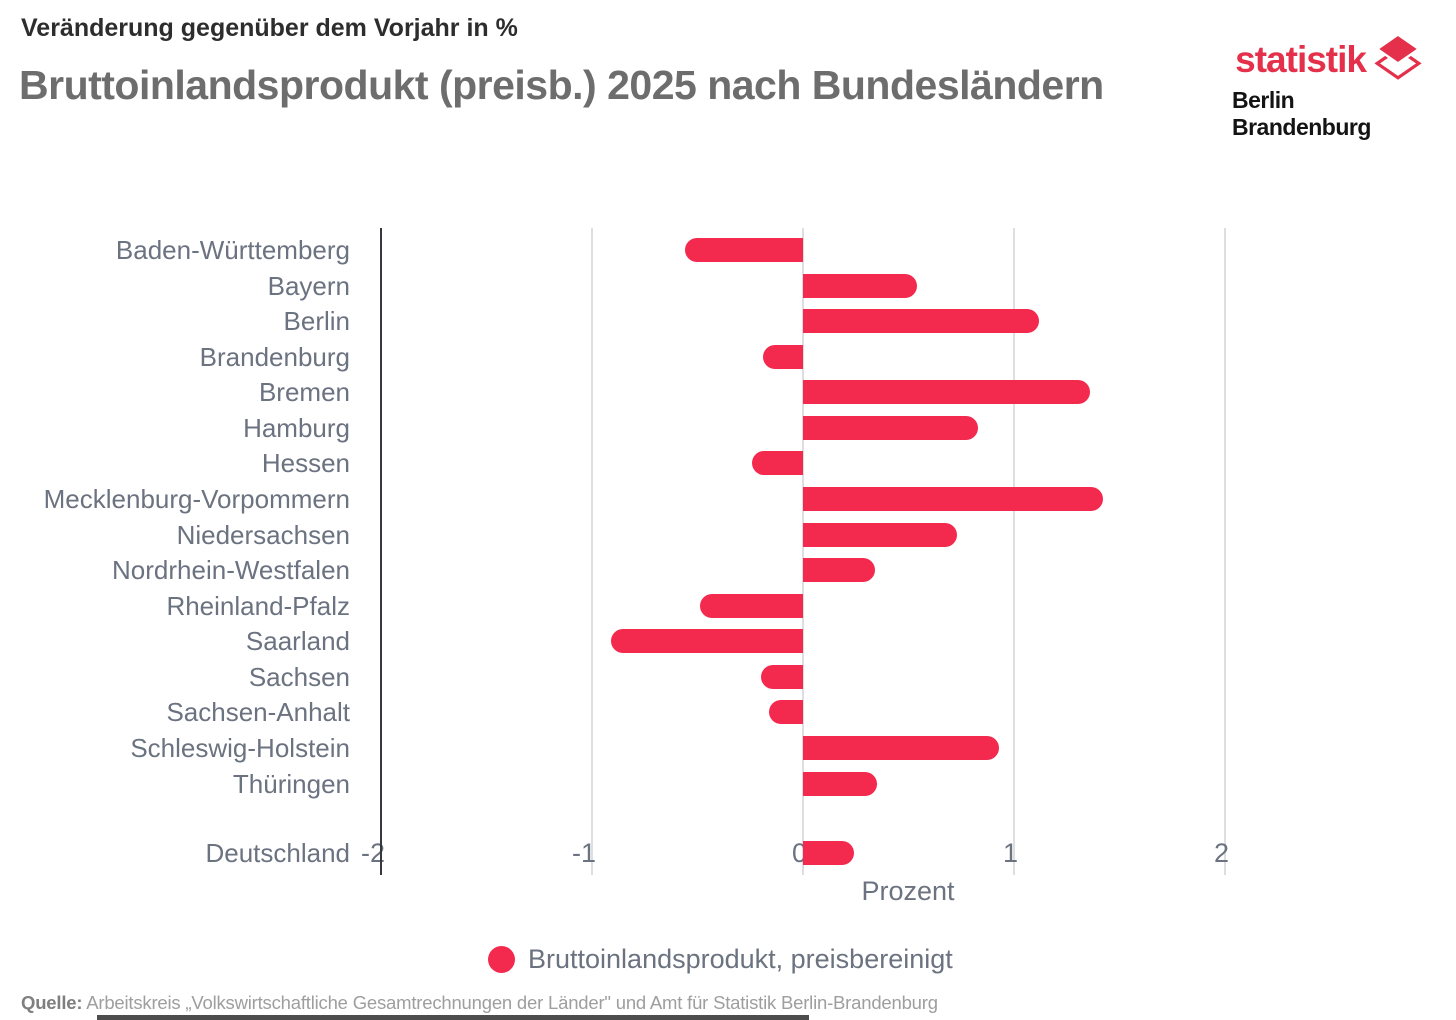 The height and width of the screenshot is (1020, 1456). I want to click on bar-rheinland-pfalz, so click(751, 605).